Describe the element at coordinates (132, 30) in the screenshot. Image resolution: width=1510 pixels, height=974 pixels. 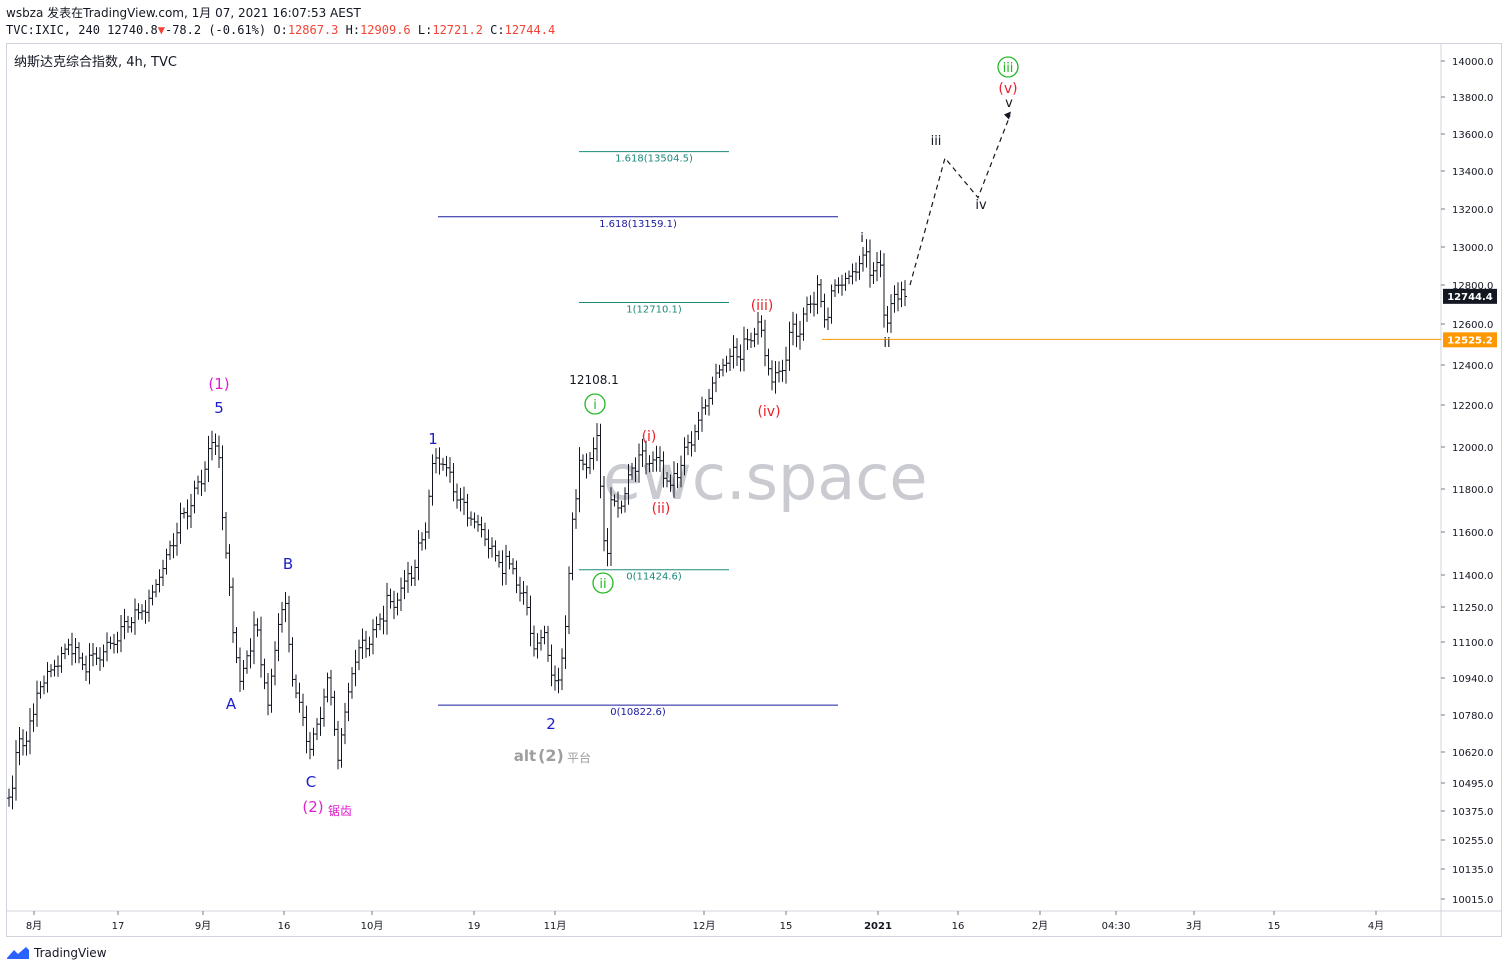
I see `last-price: 12740.8` at that location.